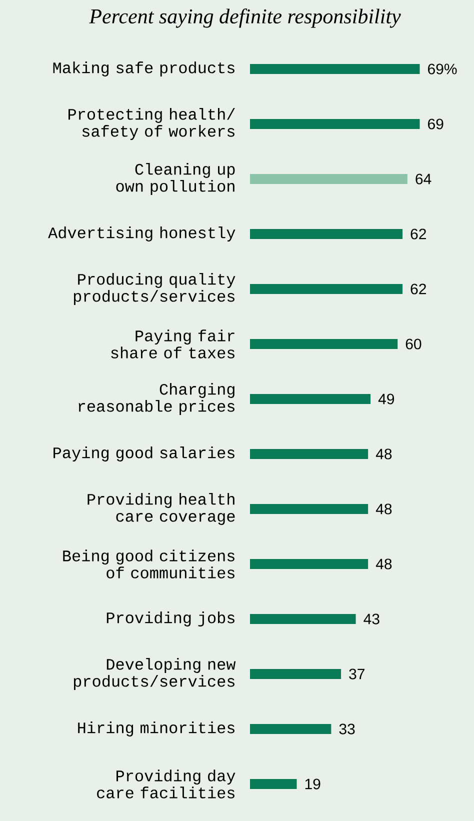 Image resolution: width=474 pixels, height=821 pixels. What do you see at coordinates (312, 784) in the screenshot?
I see `data-label: 19` at bounding box center [312, 784].